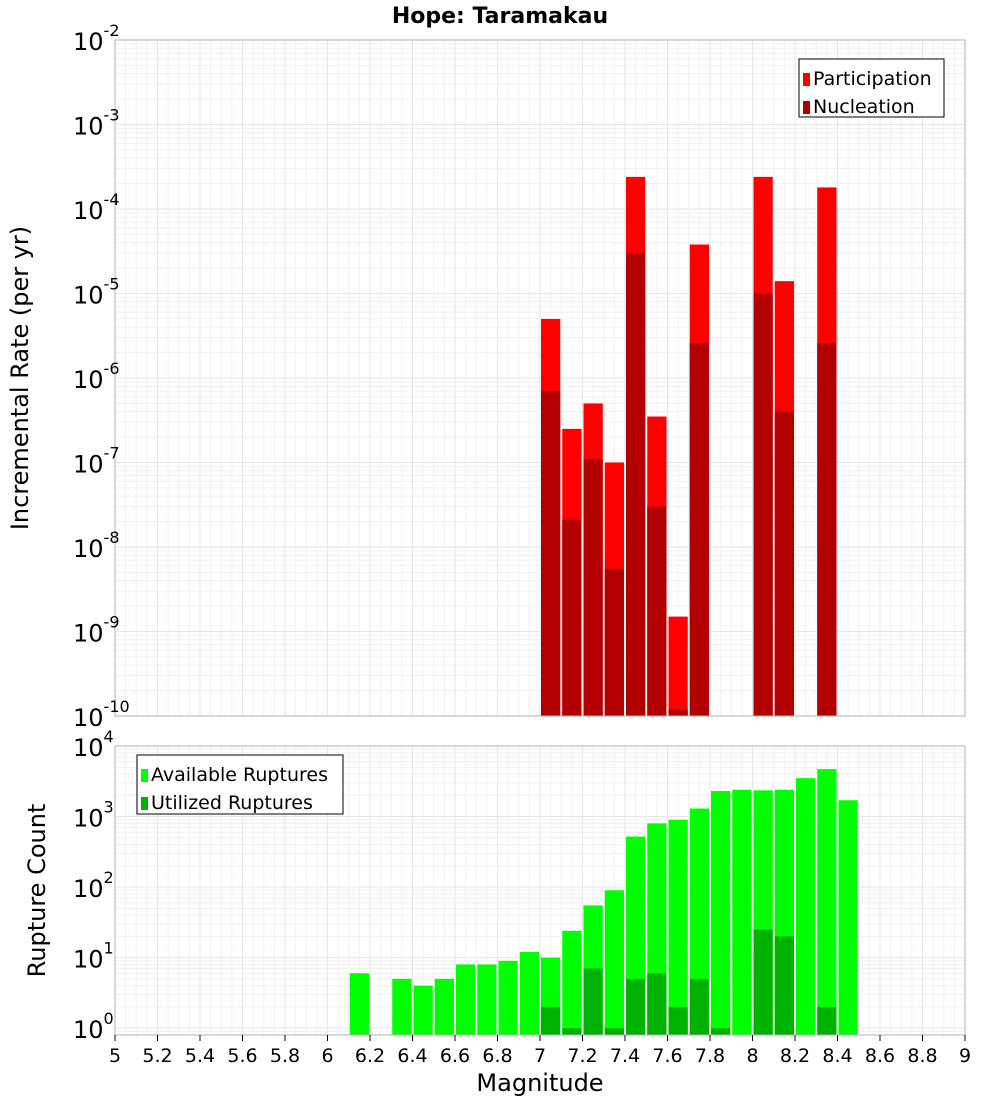 The image size is (1000, 1100). What do you see at coordinates (880, 1056) in the screenshot?
I see `x-tick-label: 8.6` at bounding box center [880, 1056].